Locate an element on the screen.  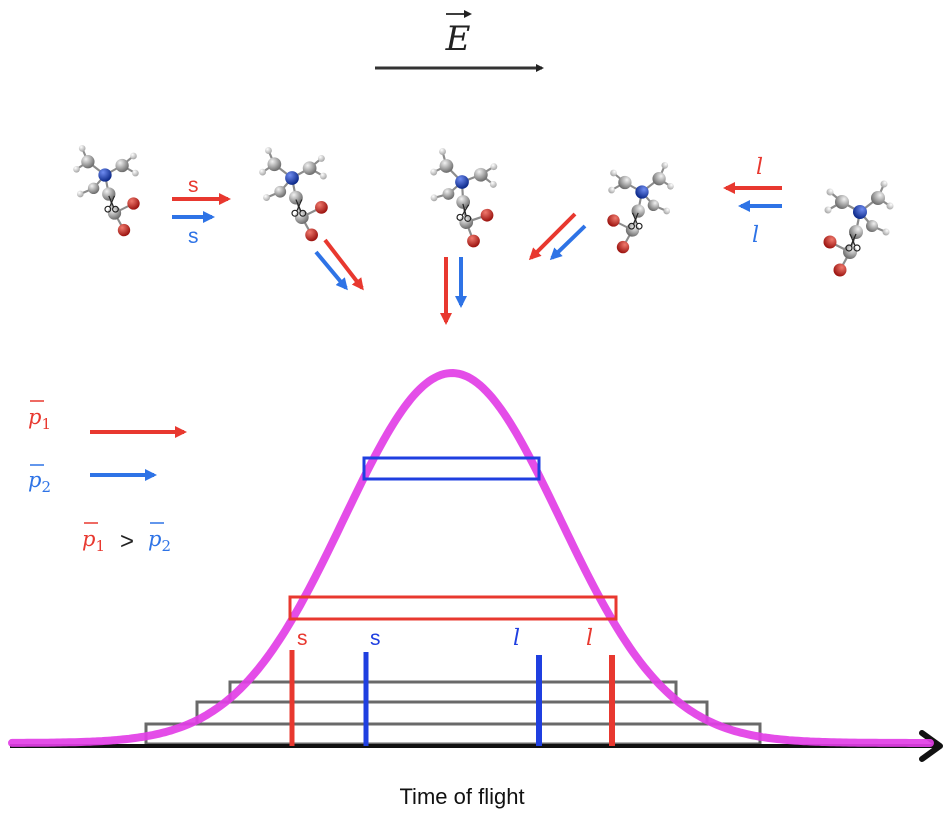
molecules is located at coordinates (483, 210).